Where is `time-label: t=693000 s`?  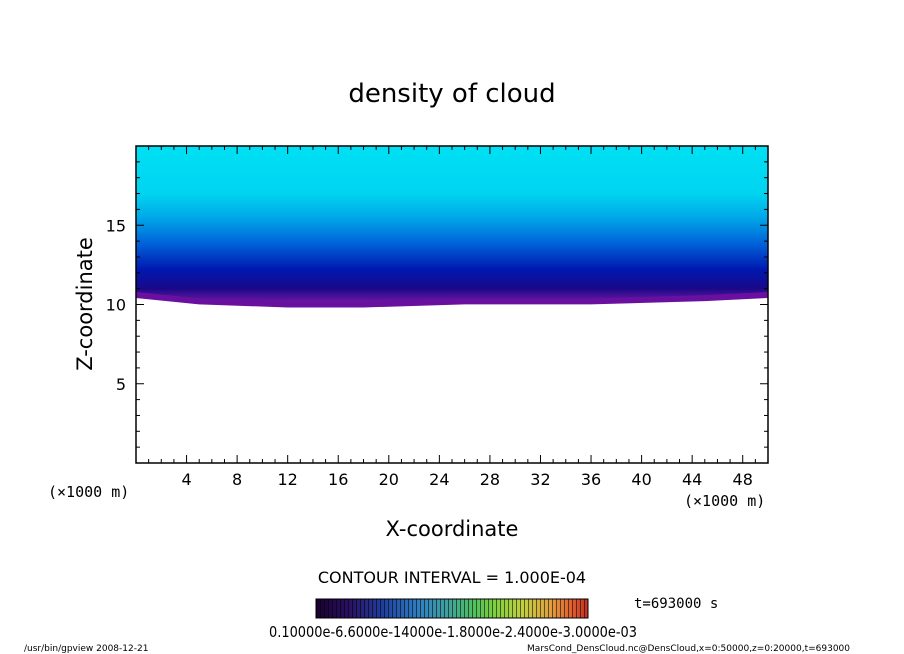
time-label: t=693000 s is located at coordinates (676, 604).